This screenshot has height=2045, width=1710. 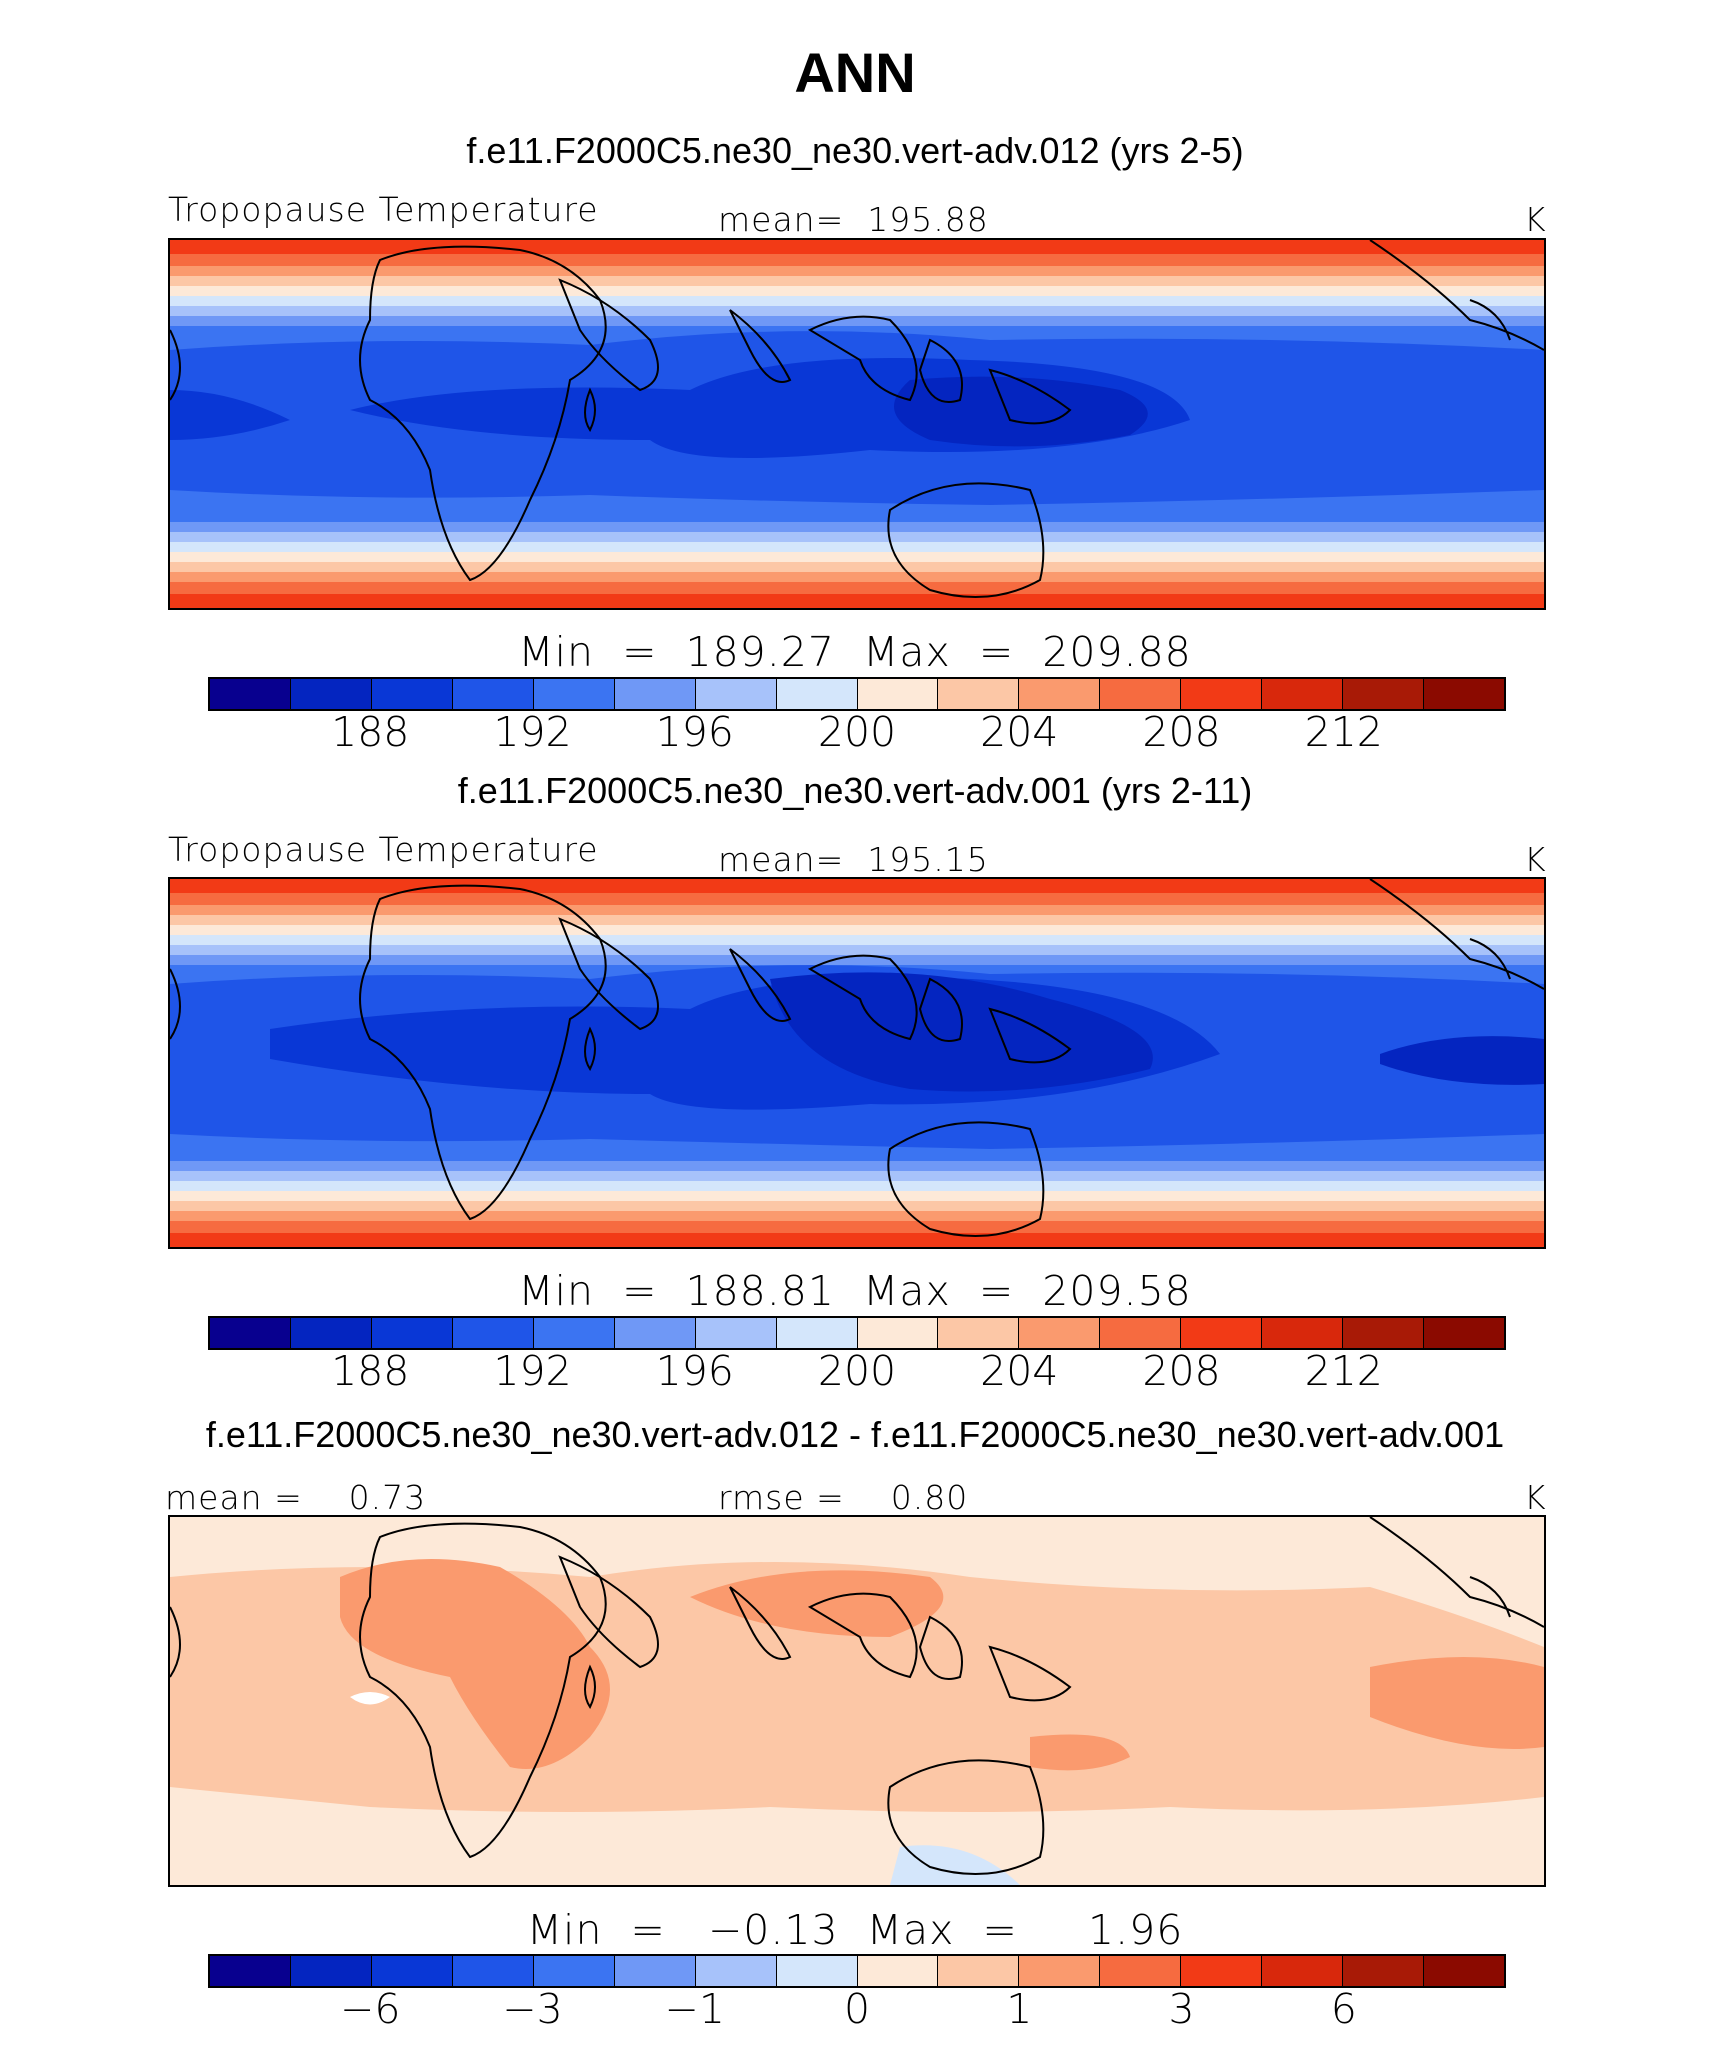 What do you see at coordinates (296, 1497) in the screenshot?
I see `panel-3-mean-label: mean = 0.73` at bounding box center [296, 1497].